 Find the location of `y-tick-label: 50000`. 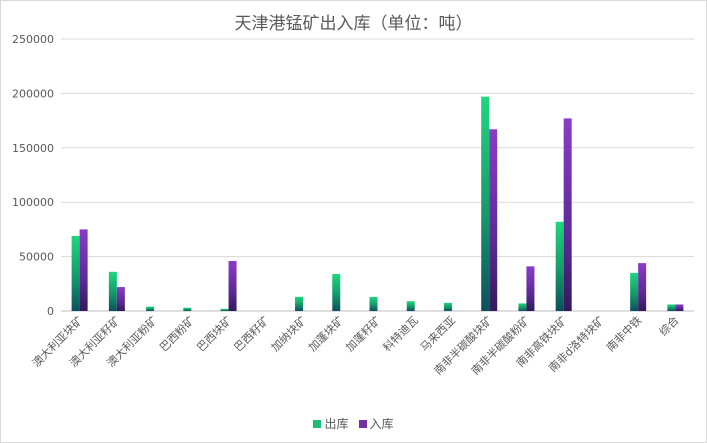

y-tick-label: 50000 is located at coordinates (36, 257).